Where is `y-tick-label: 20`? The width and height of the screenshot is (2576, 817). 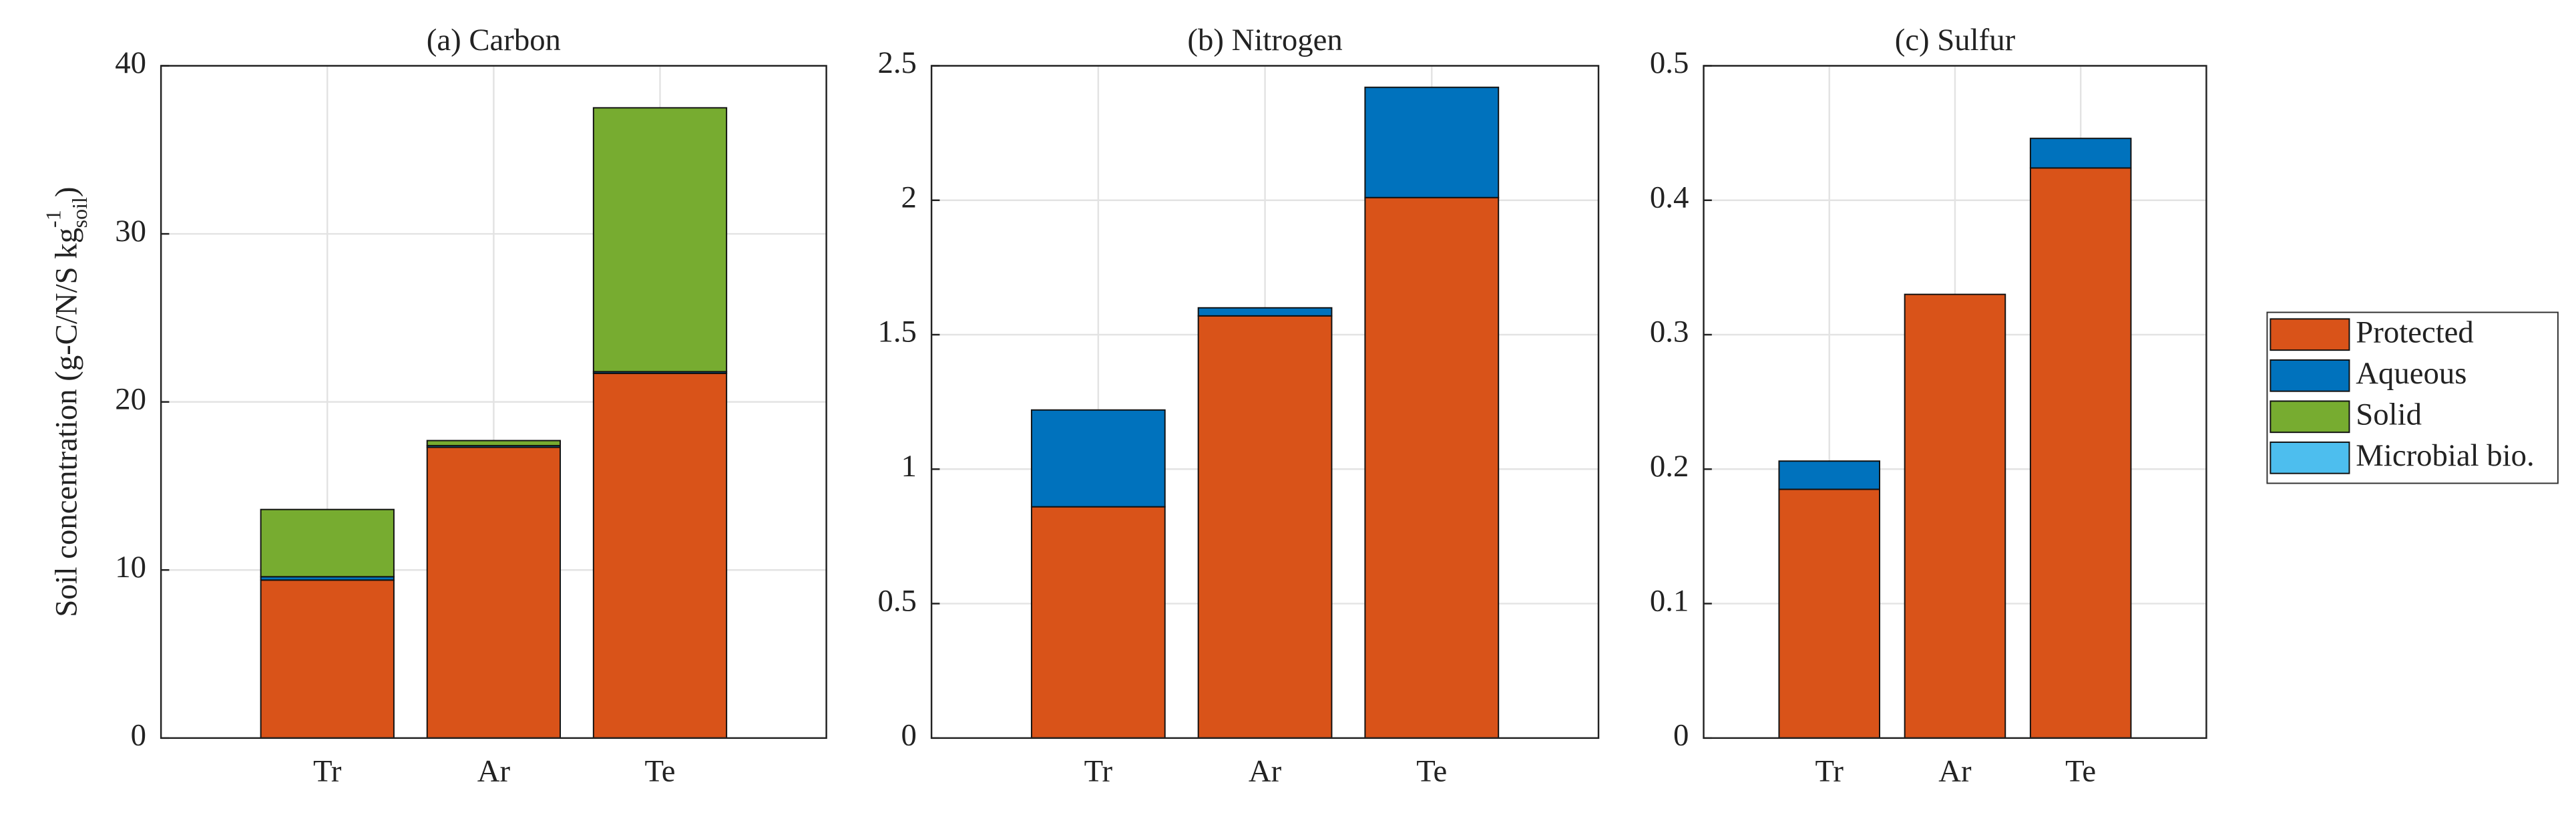 y-tick-label: 20 is located at coordinates (130, 398).